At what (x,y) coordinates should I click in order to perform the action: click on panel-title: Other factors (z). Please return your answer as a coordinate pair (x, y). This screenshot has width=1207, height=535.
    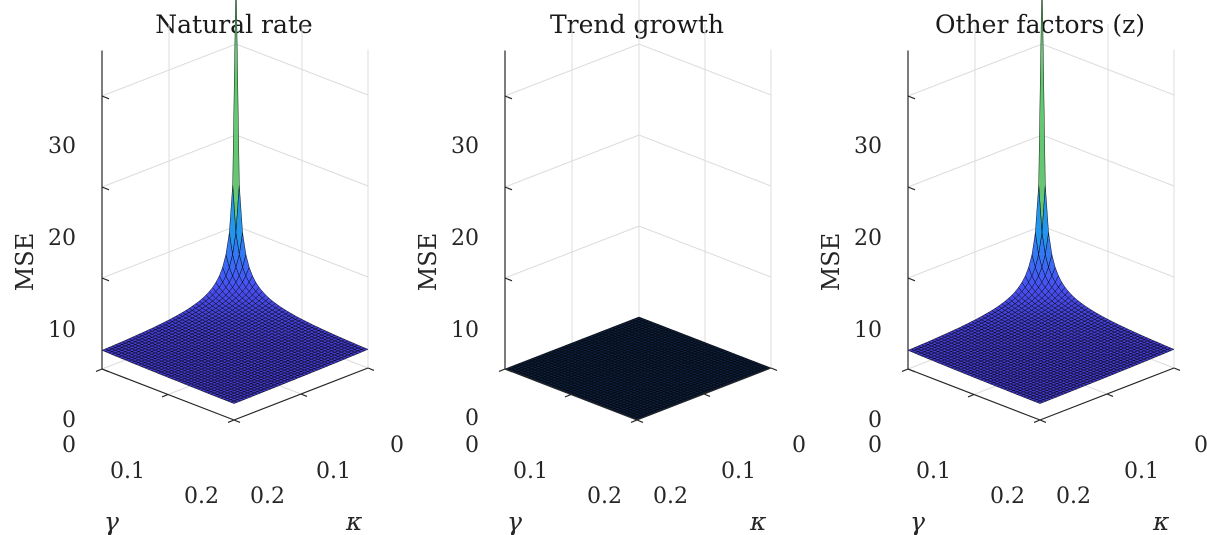
    Looking at the image, I should click on (1040, 24).